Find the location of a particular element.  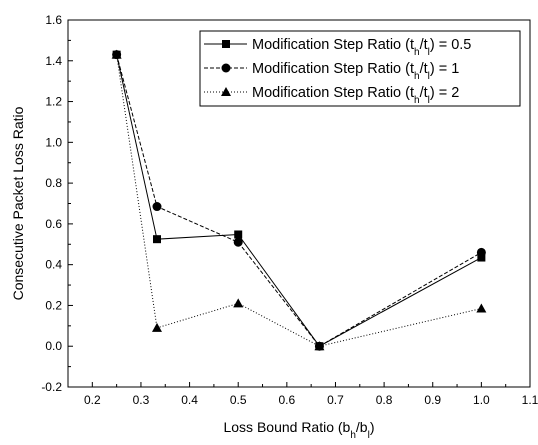

y-tick-label: 0.6 is located at coordinates (53, 224).